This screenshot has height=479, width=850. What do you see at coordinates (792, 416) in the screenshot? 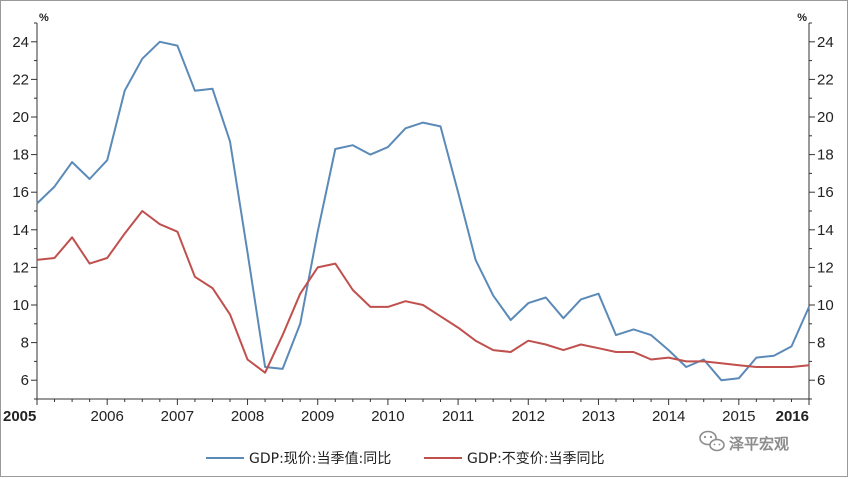
I see `x-tick-label: 2016` at bounding box center [792, 416].